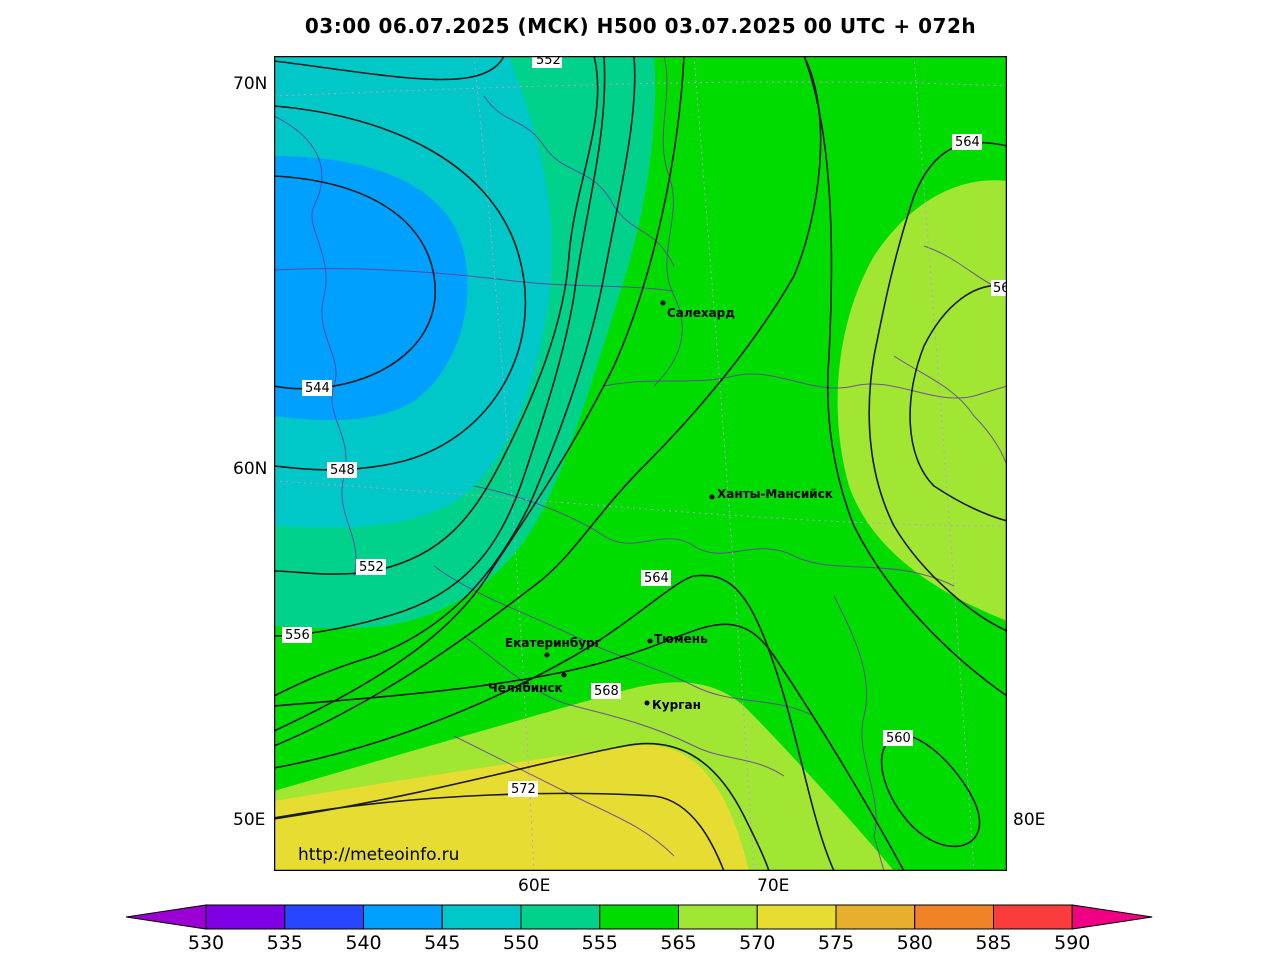 This screenshot has height=963, width=1281. I want to click on contour-label: 544, so click(317, 388).